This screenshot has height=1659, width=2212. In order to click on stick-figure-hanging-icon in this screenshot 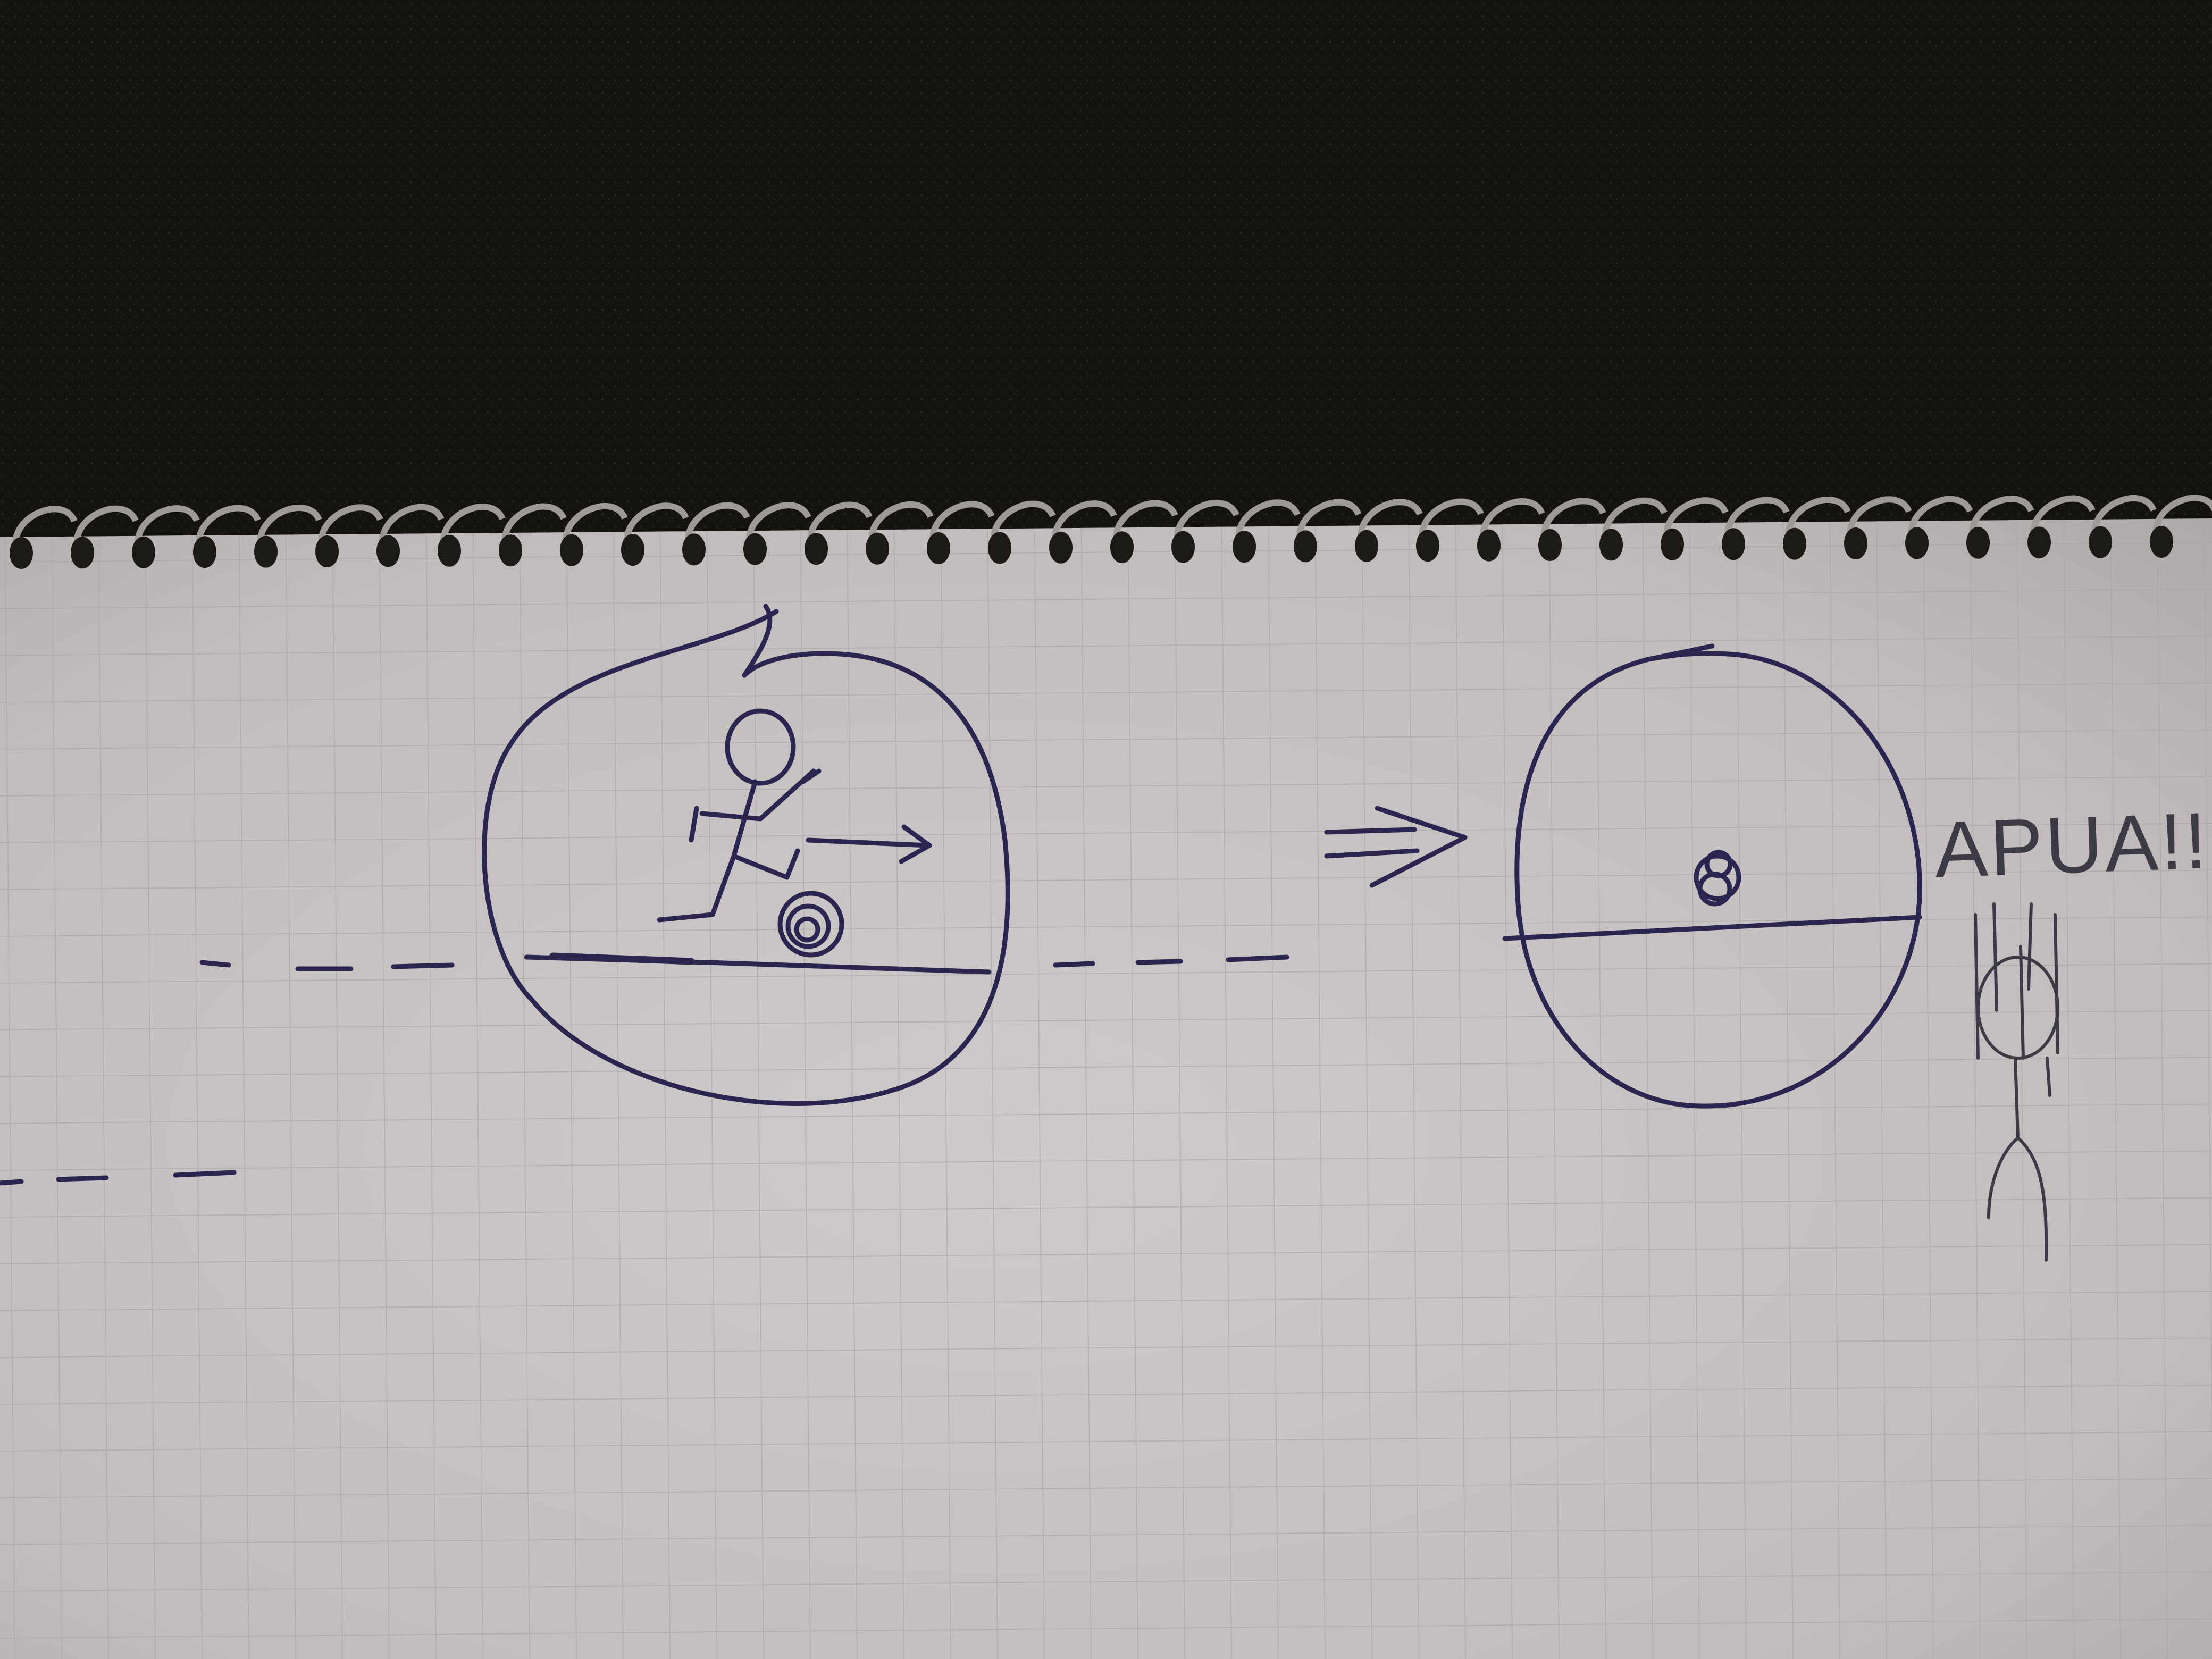, I will do `click(2016, 1082)`.